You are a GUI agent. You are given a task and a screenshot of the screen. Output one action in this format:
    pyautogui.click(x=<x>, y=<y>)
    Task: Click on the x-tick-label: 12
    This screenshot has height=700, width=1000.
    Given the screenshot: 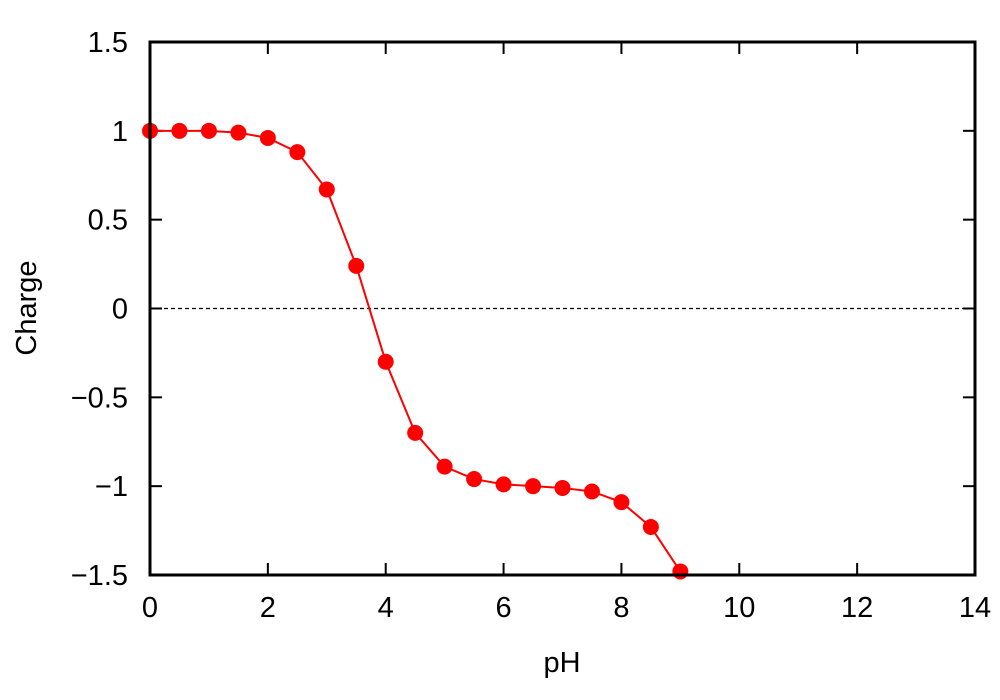 What is the action you would take?
    pyautogui.click(x=857, y=608)
    